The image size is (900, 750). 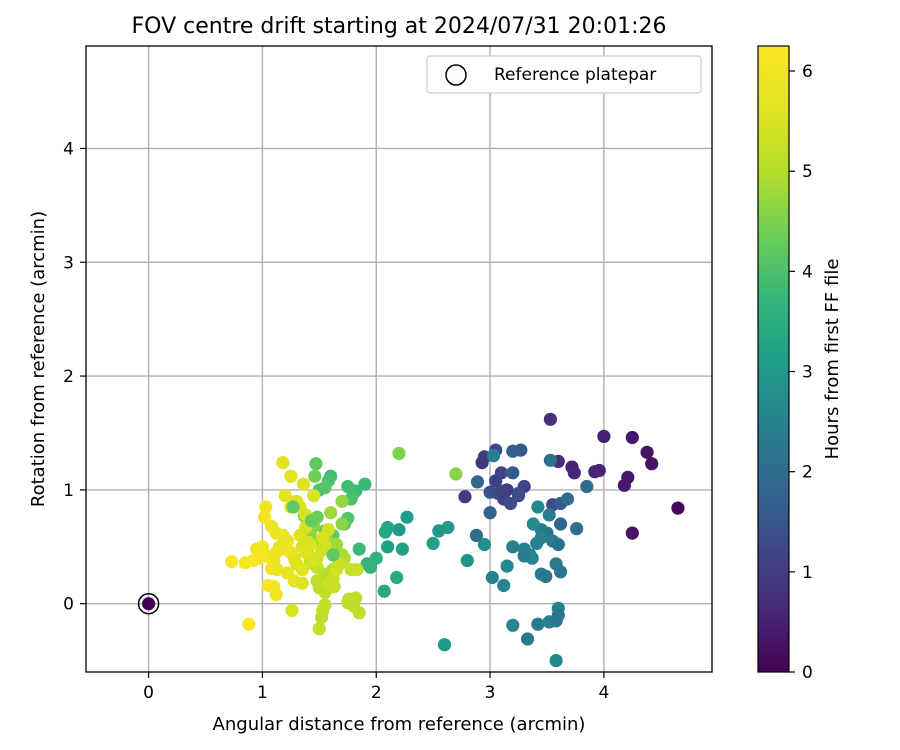 I want to click on legend-reference-marker, so click(x=456, y=75).